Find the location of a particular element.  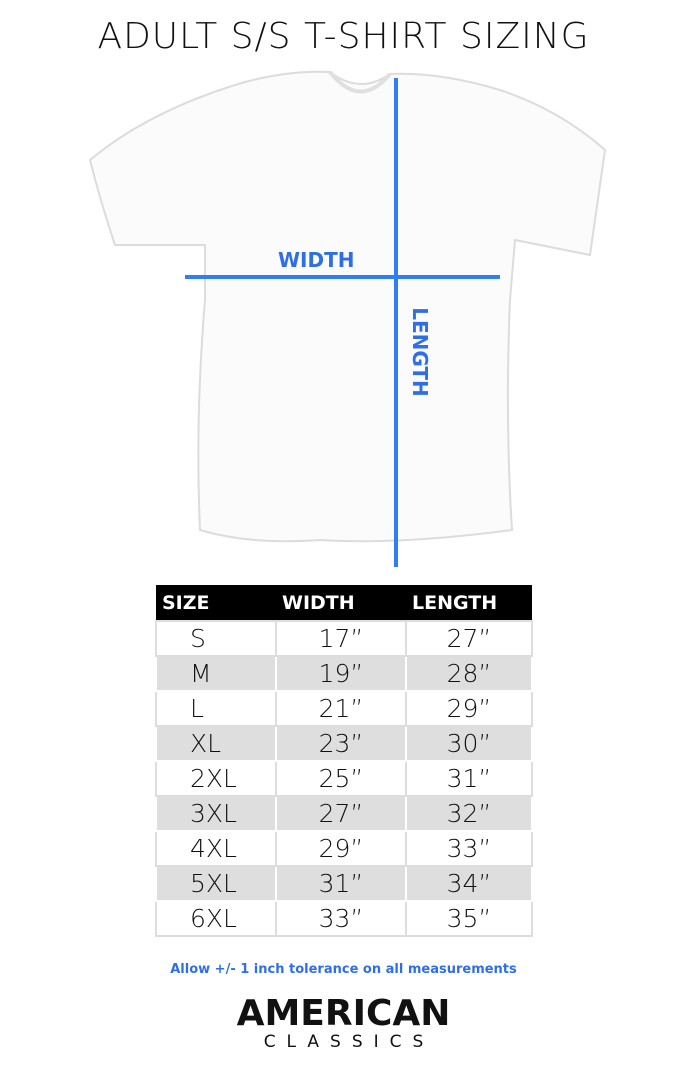

table-row: 4XL 29” 33” is located at coordinates (344, 848).